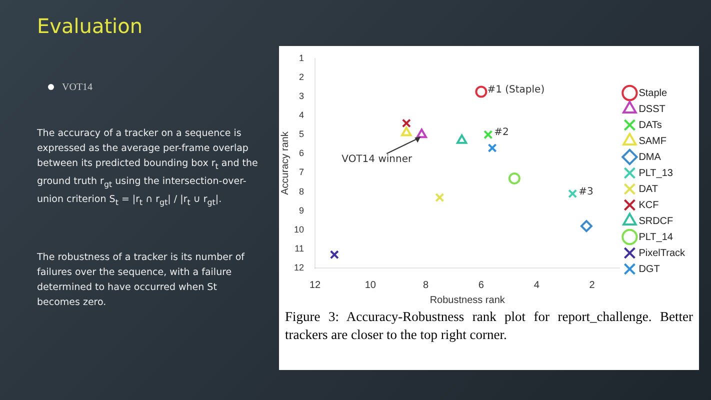 Image resolution: width=711 pixels, height=400 pixels. What do you see at coordinates (516, 90) in the screenshot?
I see `annotation: #1 (Staple)` at bounding box center [516, 90].